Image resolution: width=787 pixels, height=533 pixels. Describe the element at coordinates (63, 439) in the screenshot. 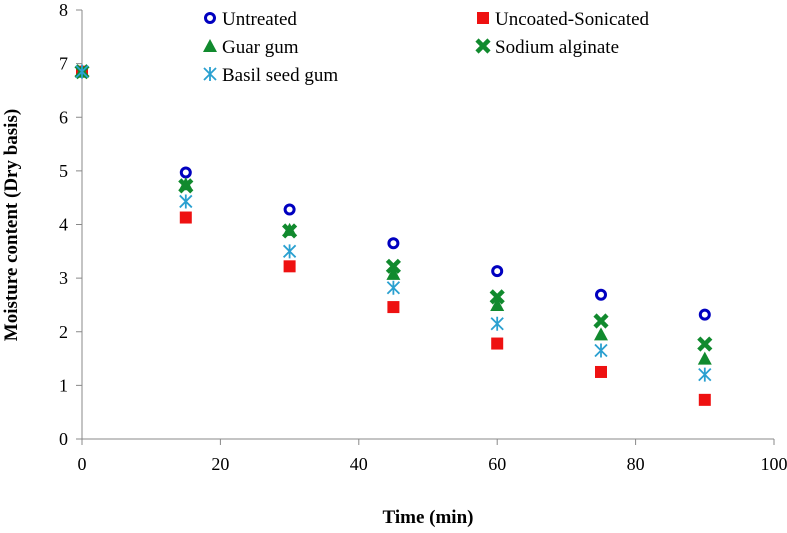

I see `y-tick-label: 0` at that location.